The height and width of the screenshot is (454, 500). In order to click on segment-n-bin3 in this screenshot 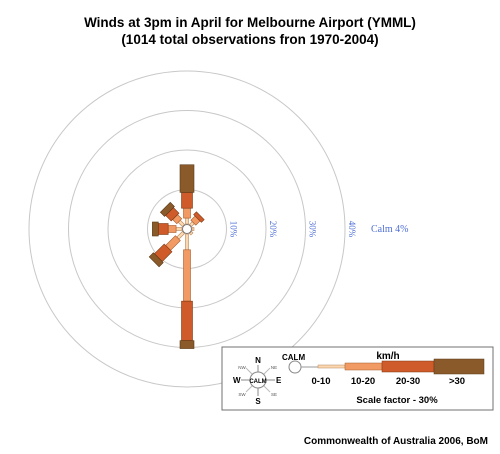, I will do `click(187, 178)`.